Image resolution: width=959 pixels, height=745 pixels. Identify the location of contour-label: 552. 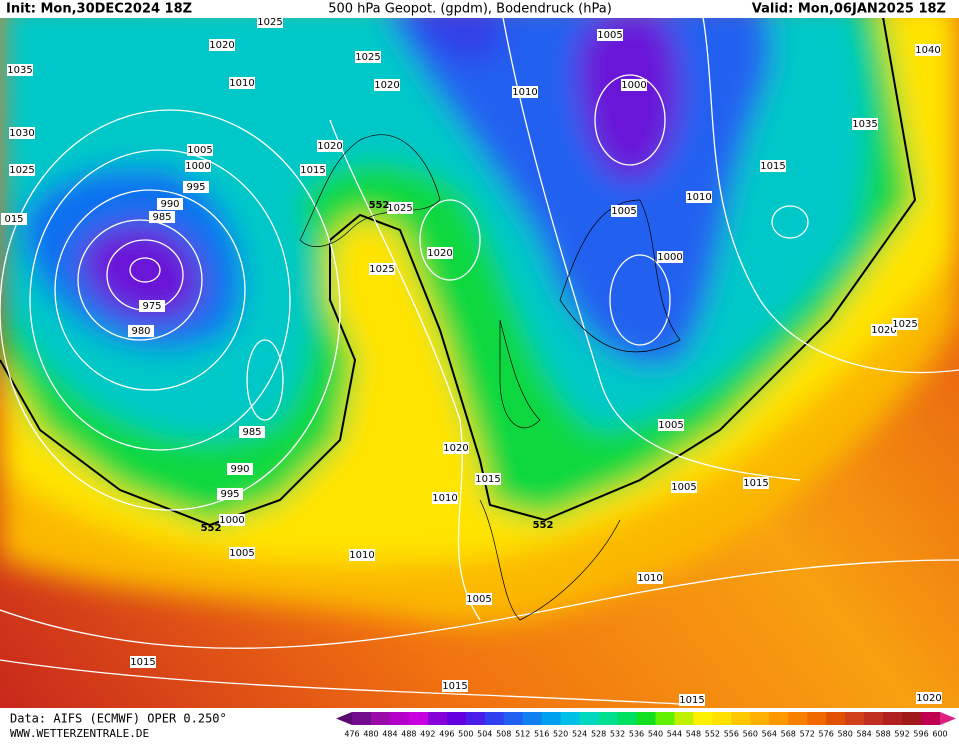
(543, 525).